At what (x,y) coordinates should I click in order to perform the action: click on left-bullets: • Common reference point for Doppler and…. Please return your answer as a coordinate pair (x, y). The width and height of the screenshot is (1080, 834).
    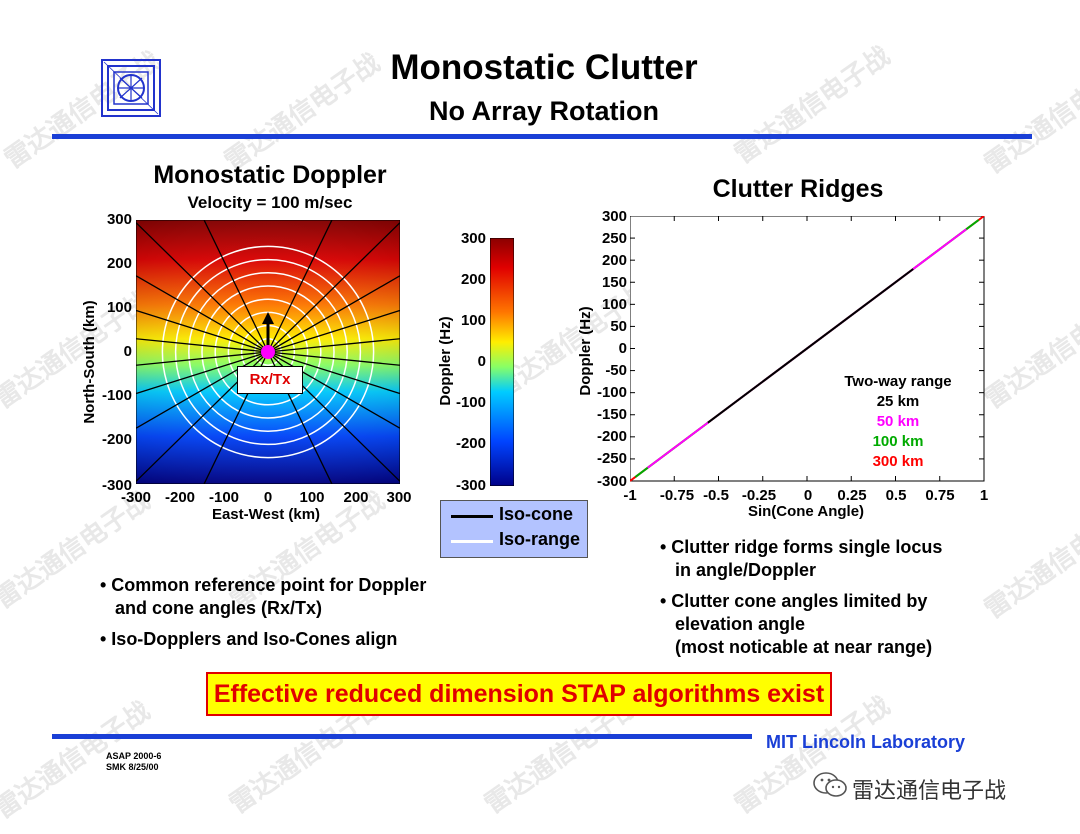
    Looking at the image, I should click on (310, 612).